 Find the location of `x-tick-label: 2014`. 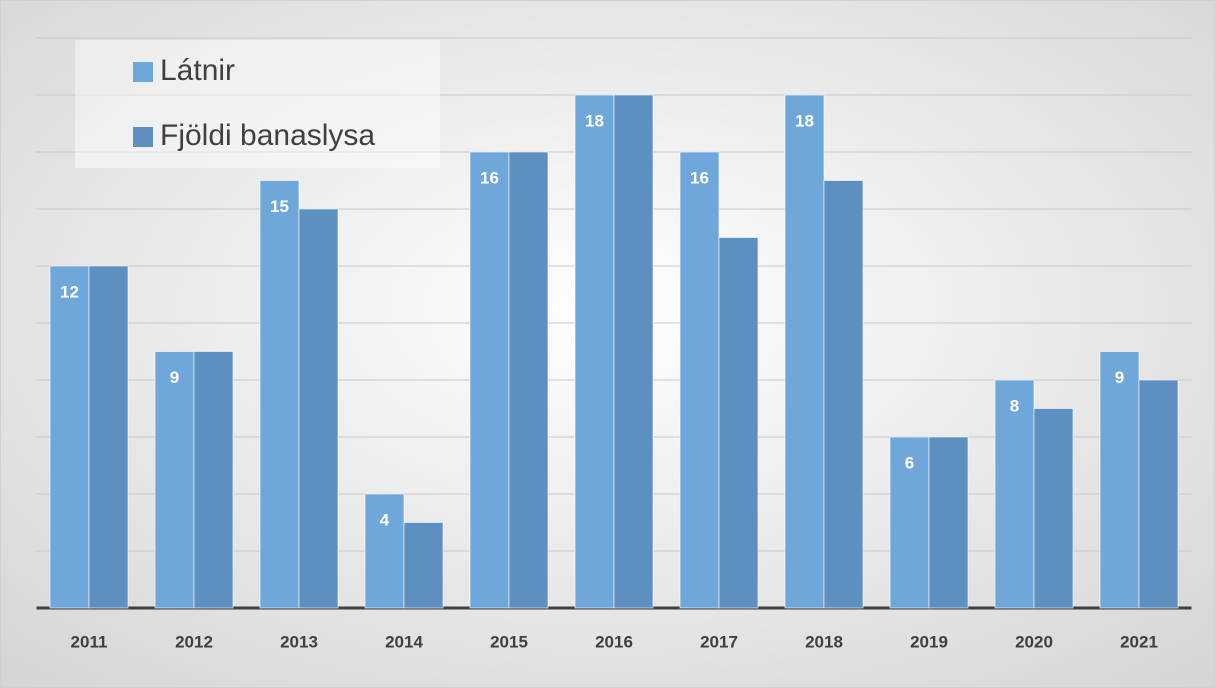

x-tick-label: 2014 is located at coordinates (404, 641).